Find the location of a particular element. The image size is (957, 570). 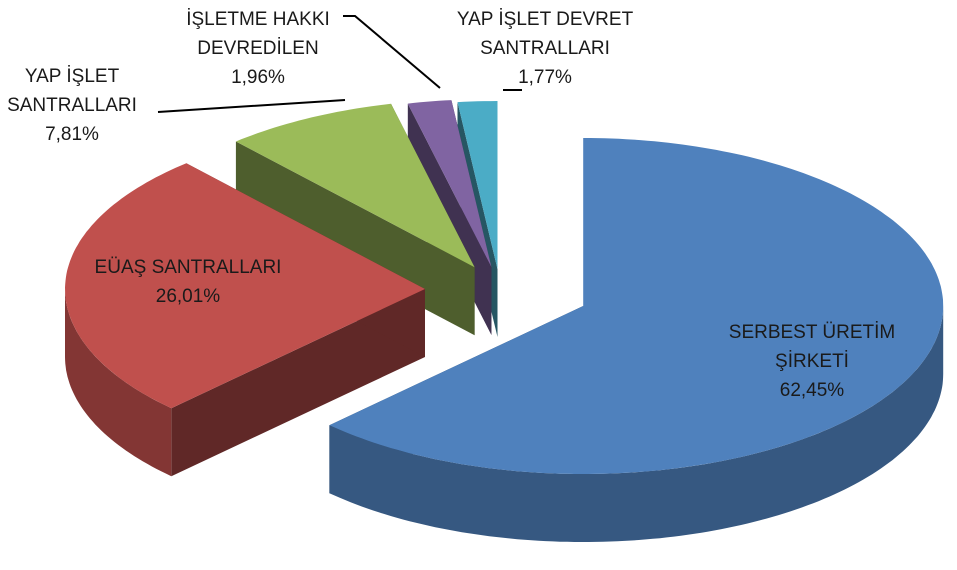

slice-label: YAP İŞLET DEVRET SANTRALLARI 1,77% is located at coordinates (545, 48).